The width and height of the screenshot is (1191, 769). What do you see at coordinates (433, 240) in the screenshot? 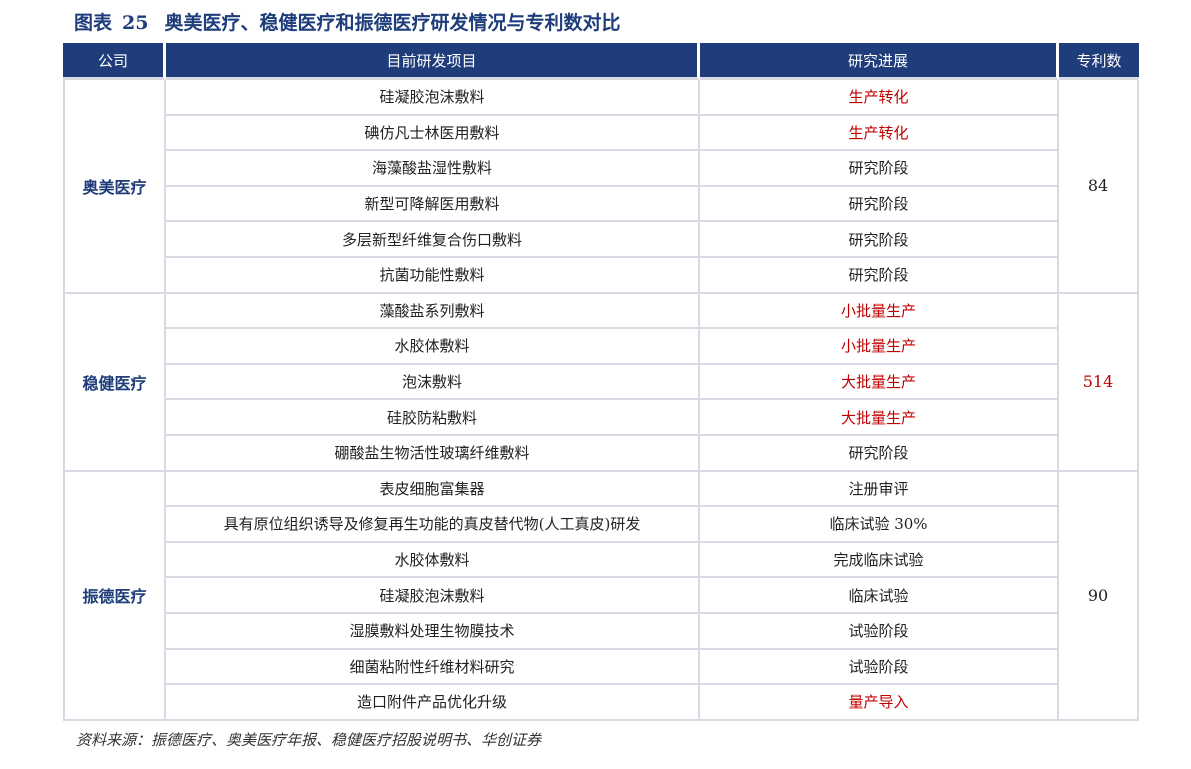
I see `project-cell: 多层新型纤维复合伤口敷料` at bounding box center [433, 240].